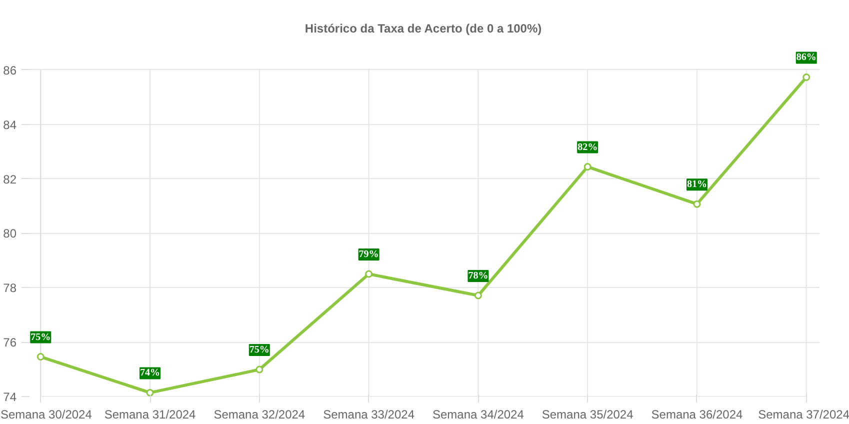  What do you see at coordinates (150, 373) in the screenshot?
I see `data-label: 74%` at bounding box center [150, 373].